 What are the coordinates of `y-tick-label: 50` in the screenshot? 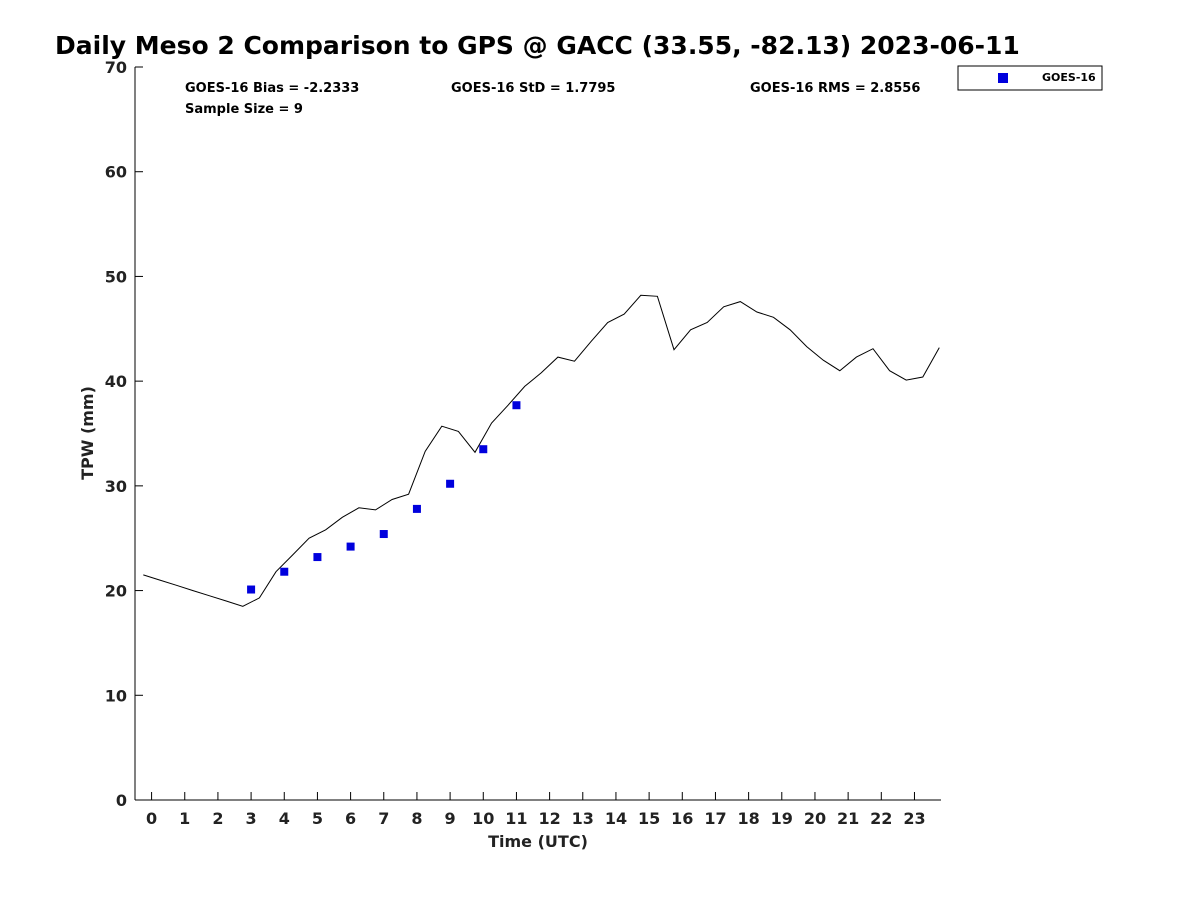 It's located at (116, 276).